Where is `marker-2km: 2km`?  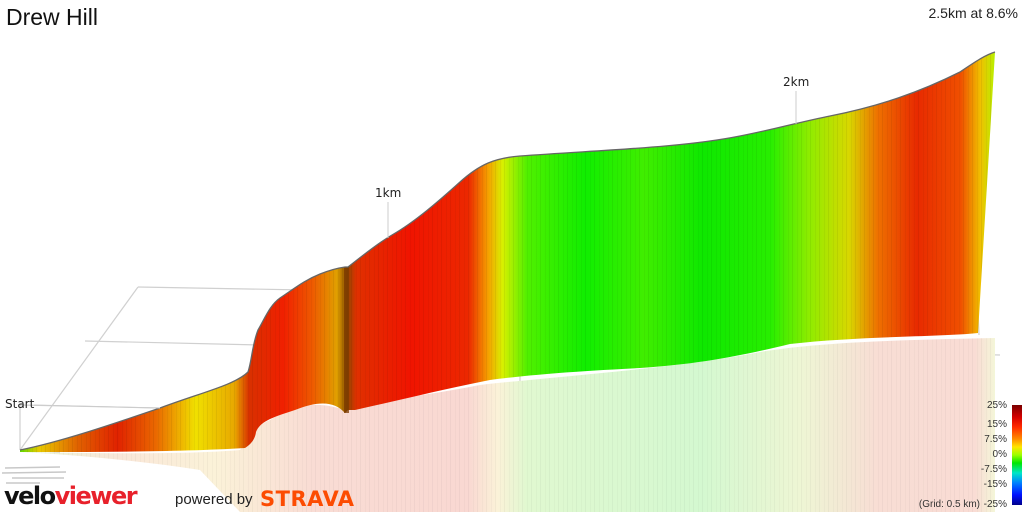 marker-2km: 2km is located at coordinates (796, 99).